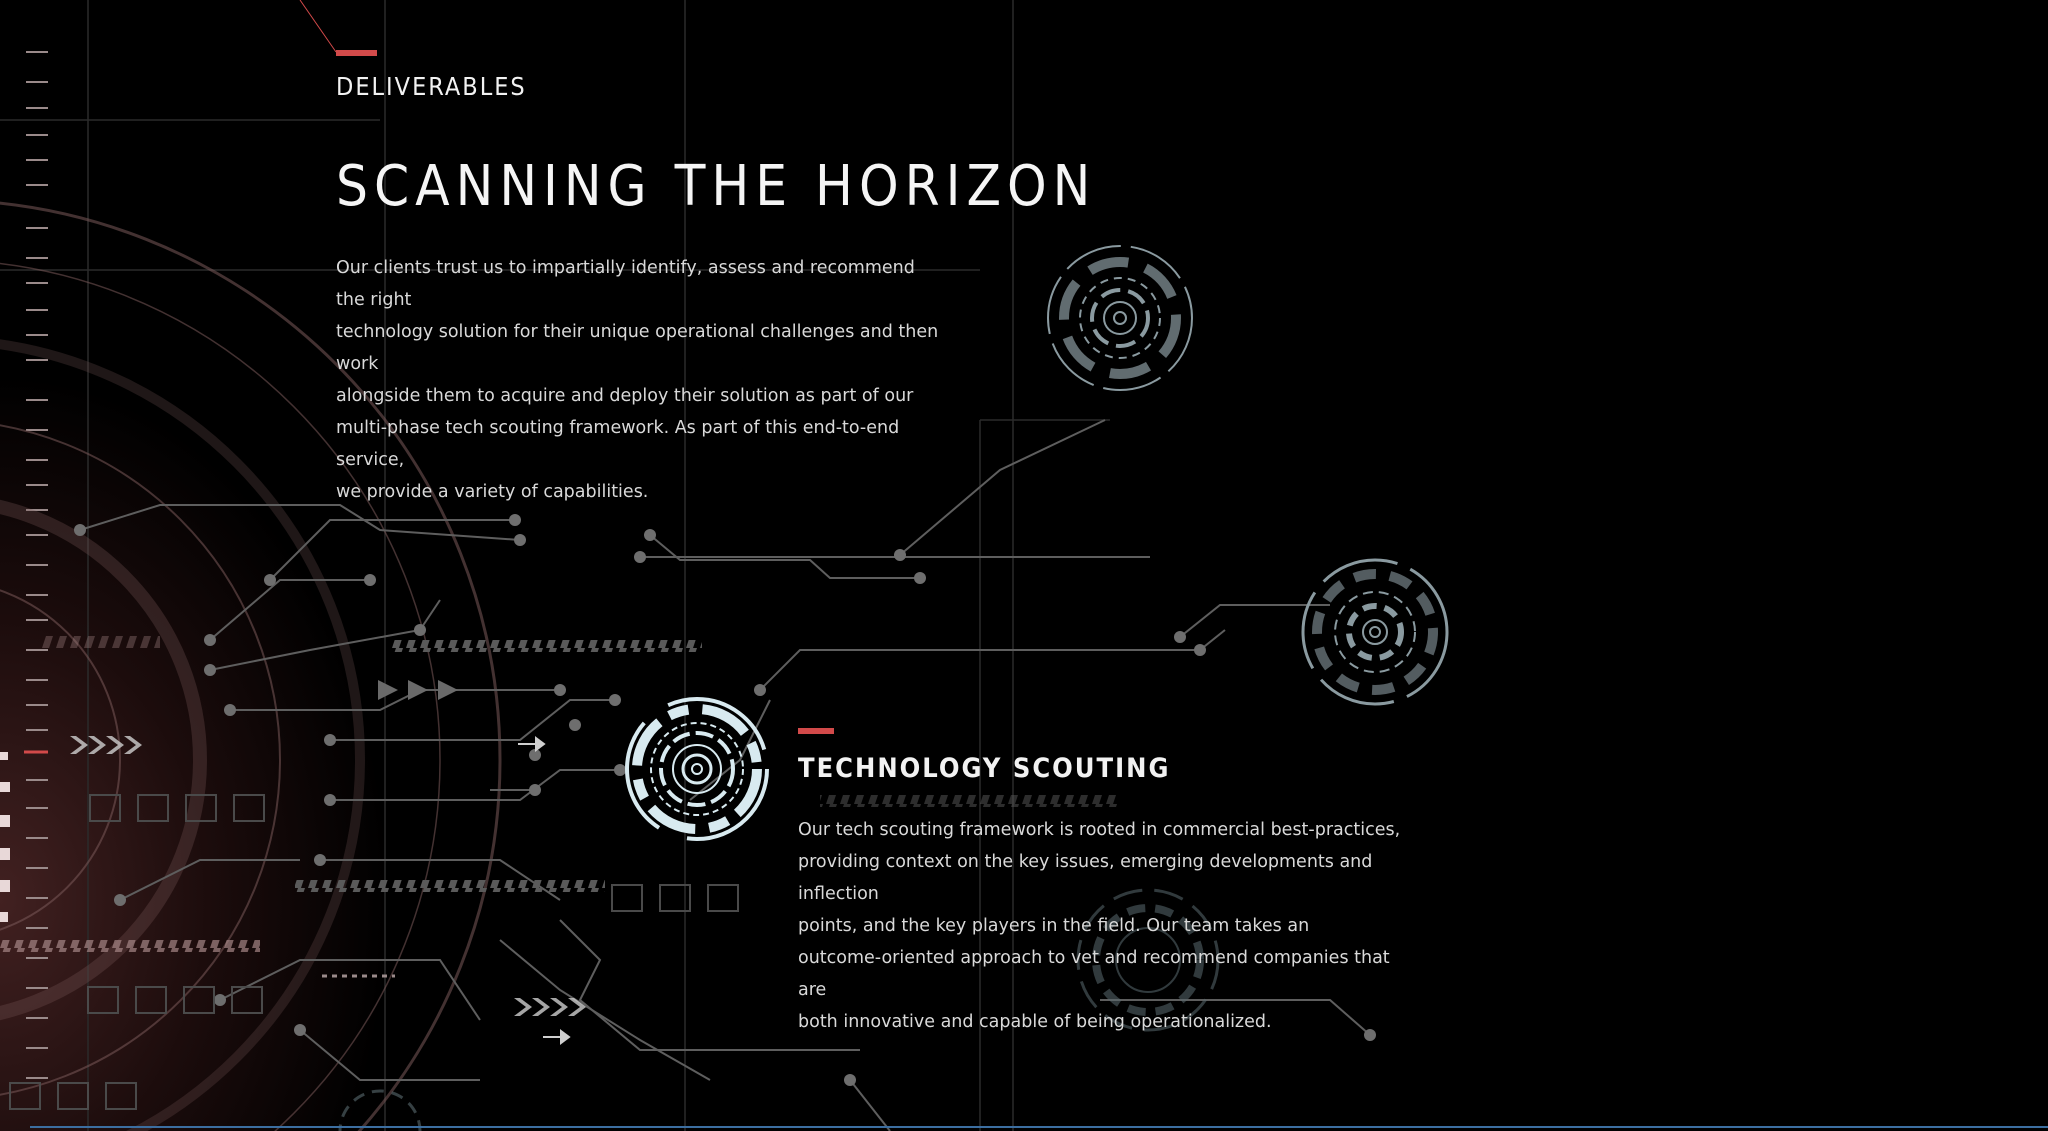 This screenshot has width=2048, height=1131. Describe the element at coordinates (716, 186) in the screenshot. I see `page-title: SCANNING THE HORIZON` at that location.